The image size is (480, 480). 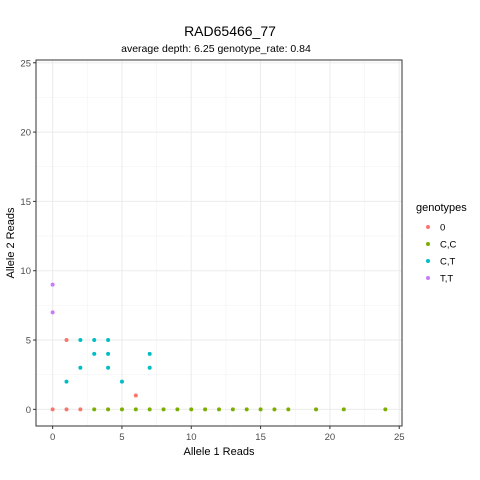 What do you see at coordinates (330, 437) in the screenshot?
I see `x-tick-label: 20` at bounding box center [330, 437].